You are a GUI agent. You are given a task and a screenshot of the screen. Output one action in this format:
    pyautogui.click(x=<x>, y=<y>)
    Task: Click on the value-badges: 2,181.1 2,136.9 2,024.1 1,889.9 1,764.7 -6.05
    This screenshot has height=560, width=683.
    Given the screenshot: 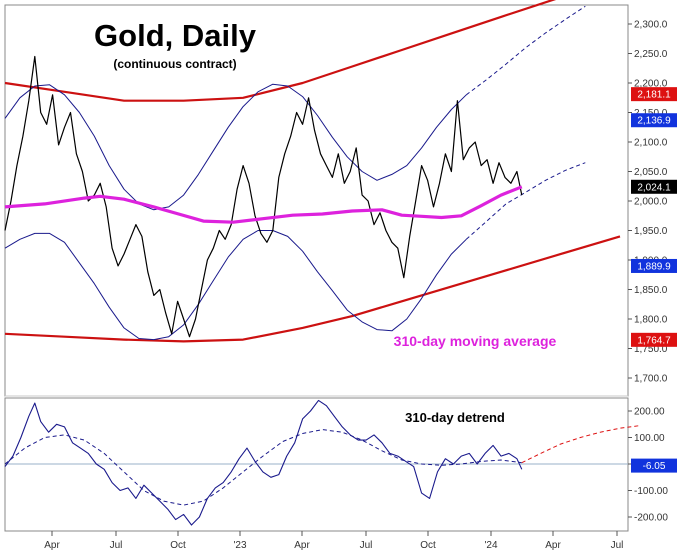 What is the action you would take?
    pyautogui.click(x=654, y=280)
    